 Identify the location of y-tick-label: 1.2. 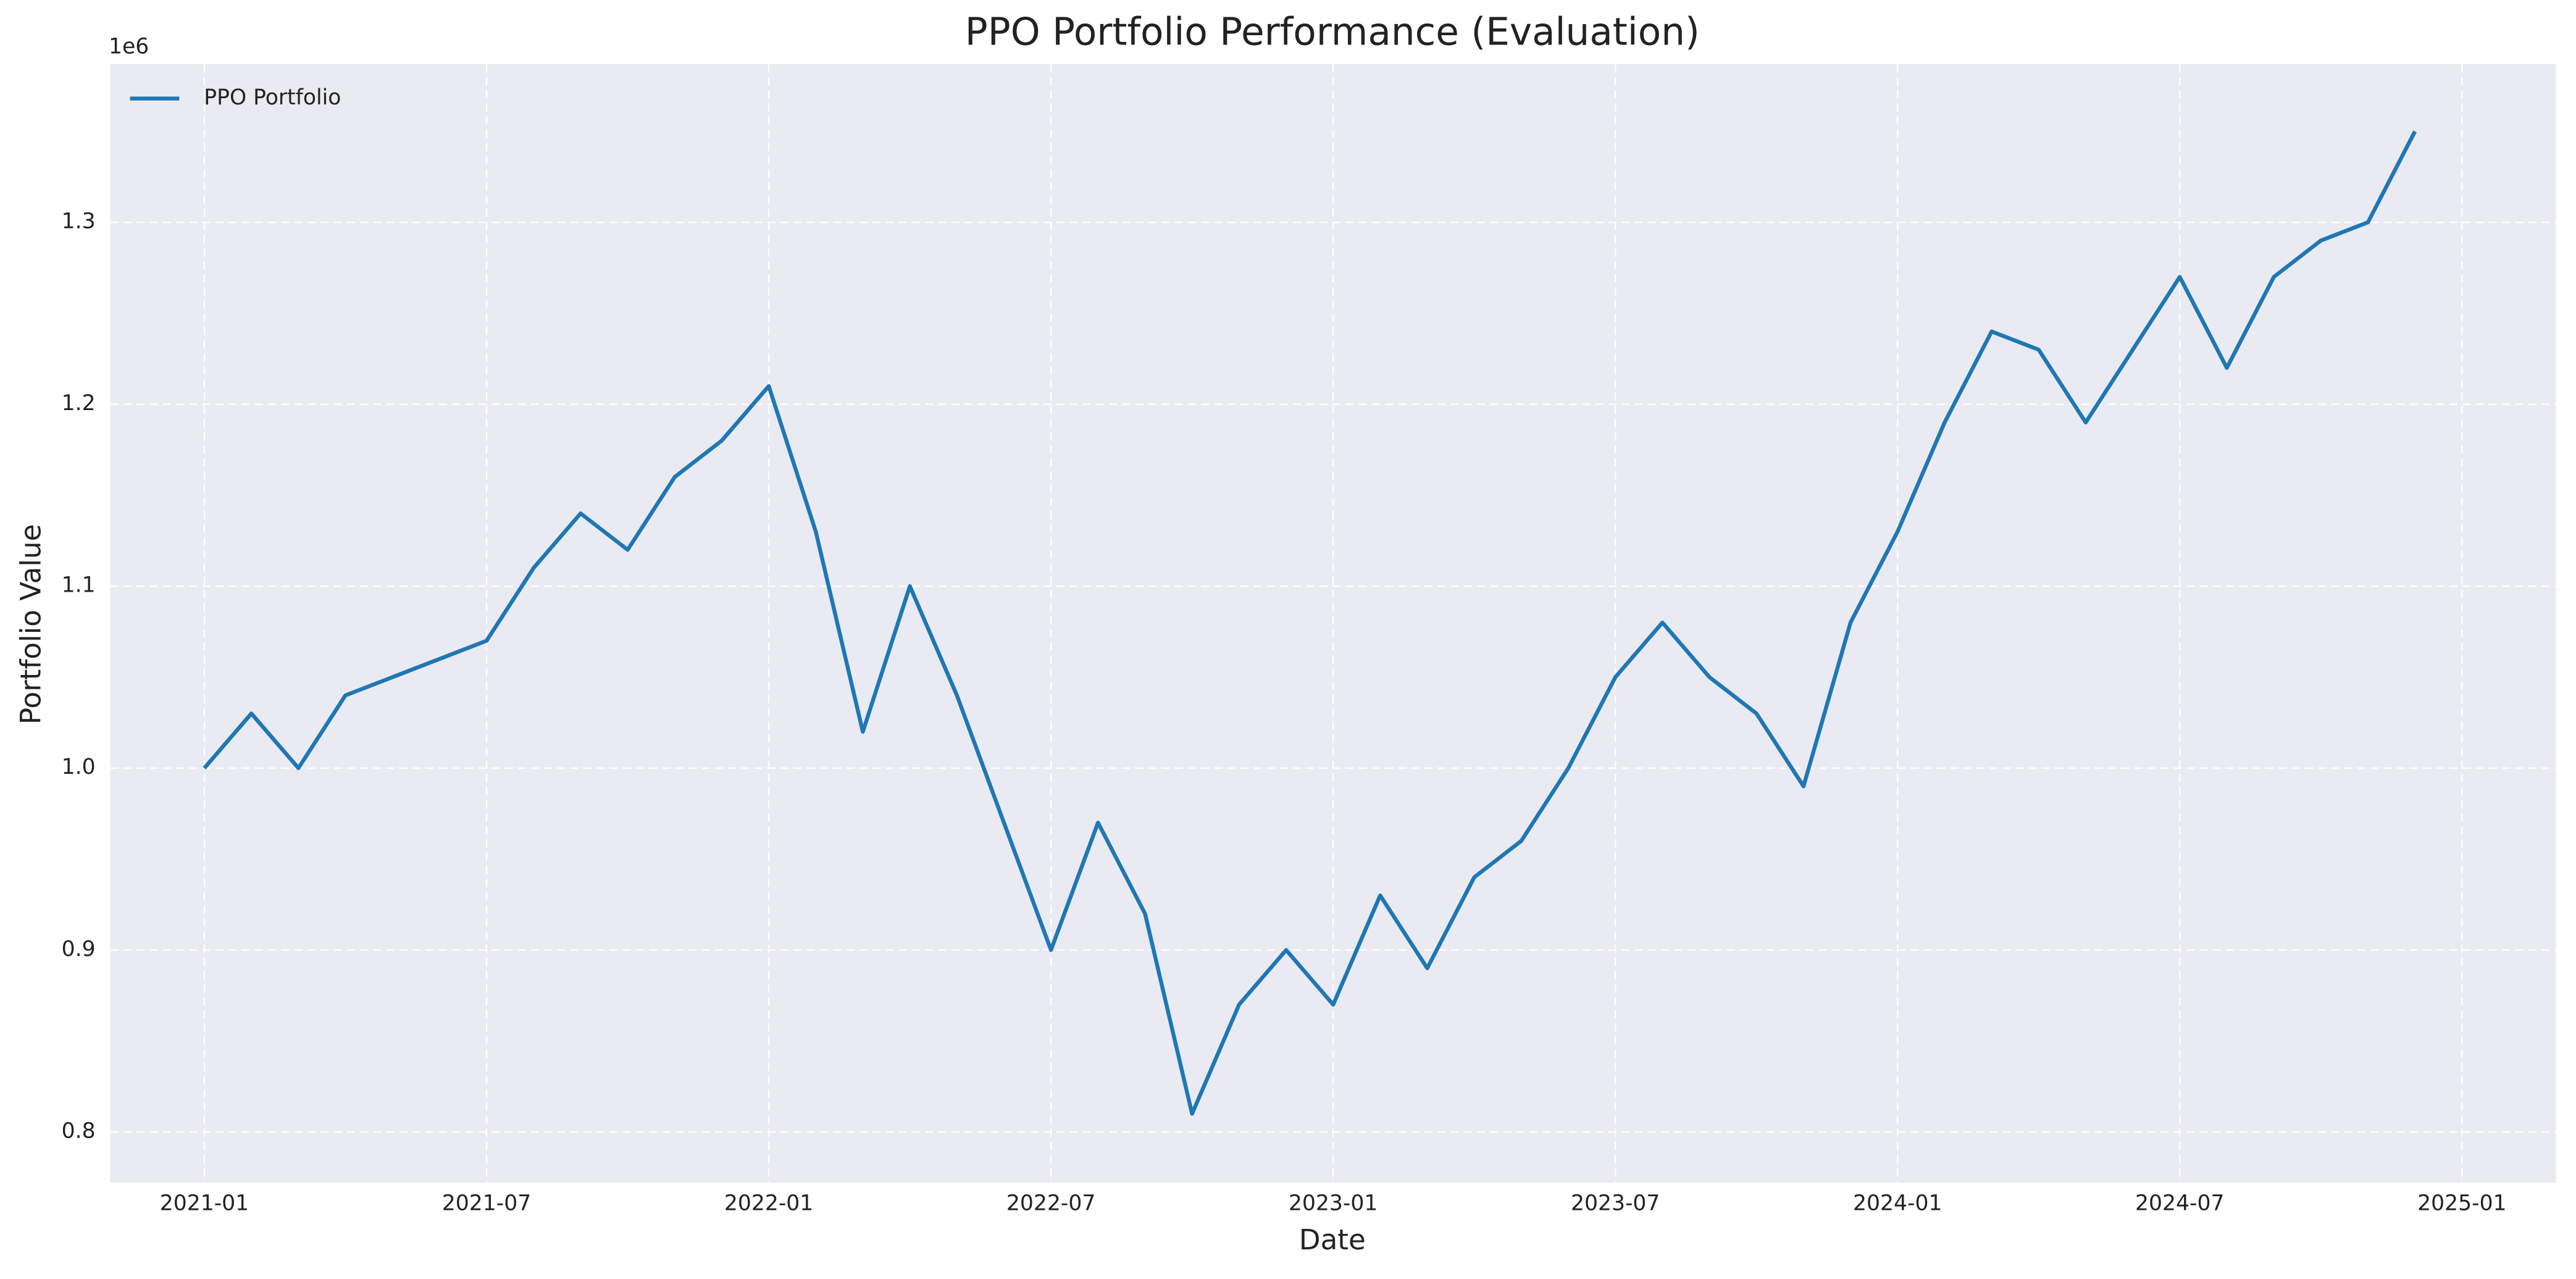
(79, 403).